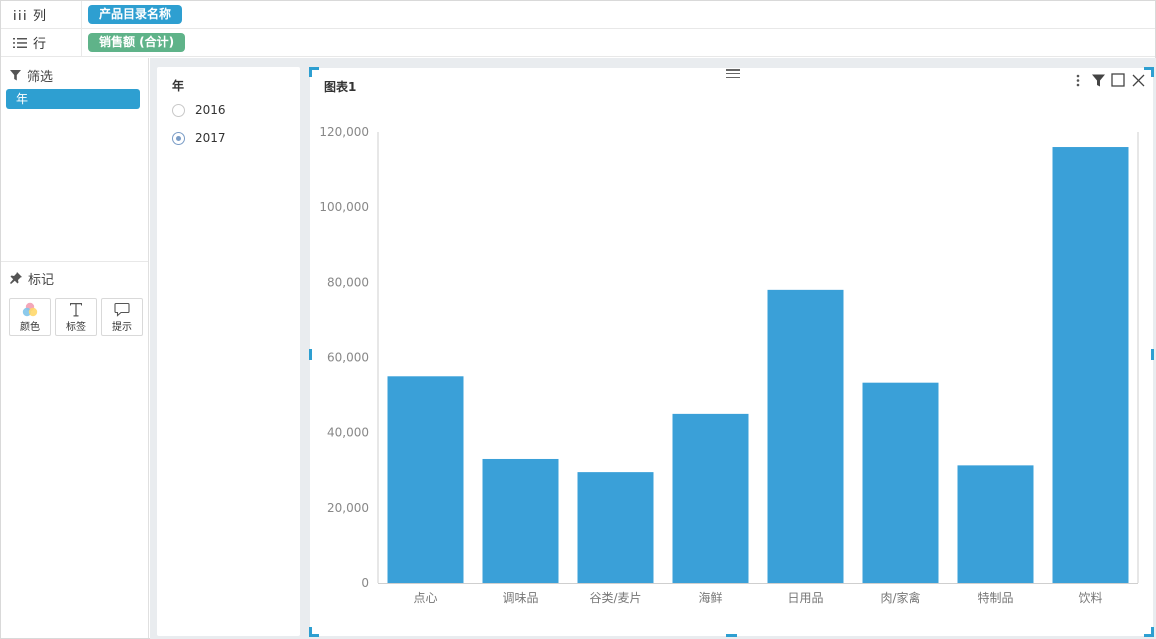  Describe the element at coordinates (73, 99) in the screenshot. I see `filter-field-pill: 年` at that location.